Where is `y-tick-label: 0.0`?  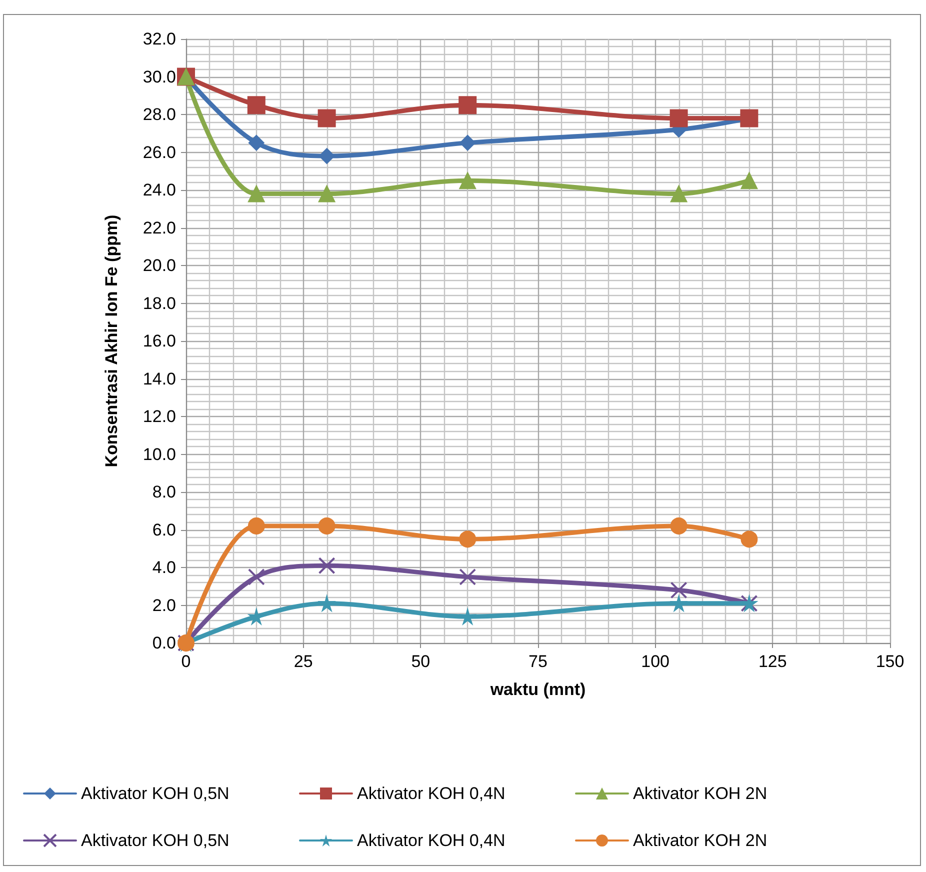
y-tick-label: 0.0 is located at coordinates (164, 643).